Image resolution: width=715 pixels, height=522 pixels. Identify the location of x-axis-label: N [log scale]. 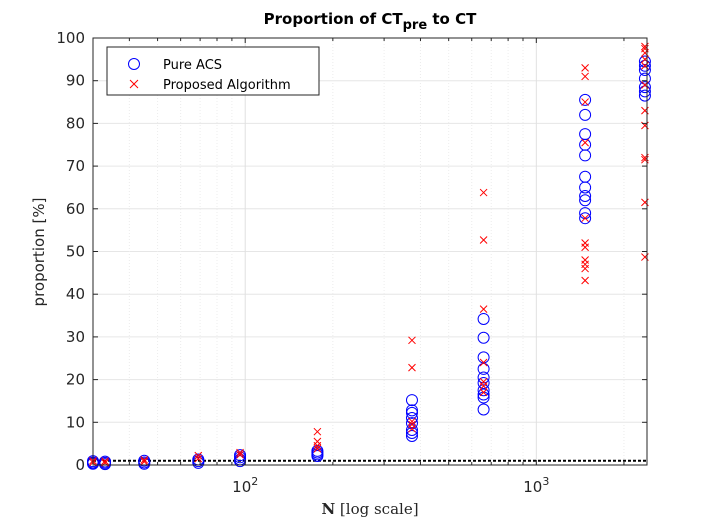
(369, 509).